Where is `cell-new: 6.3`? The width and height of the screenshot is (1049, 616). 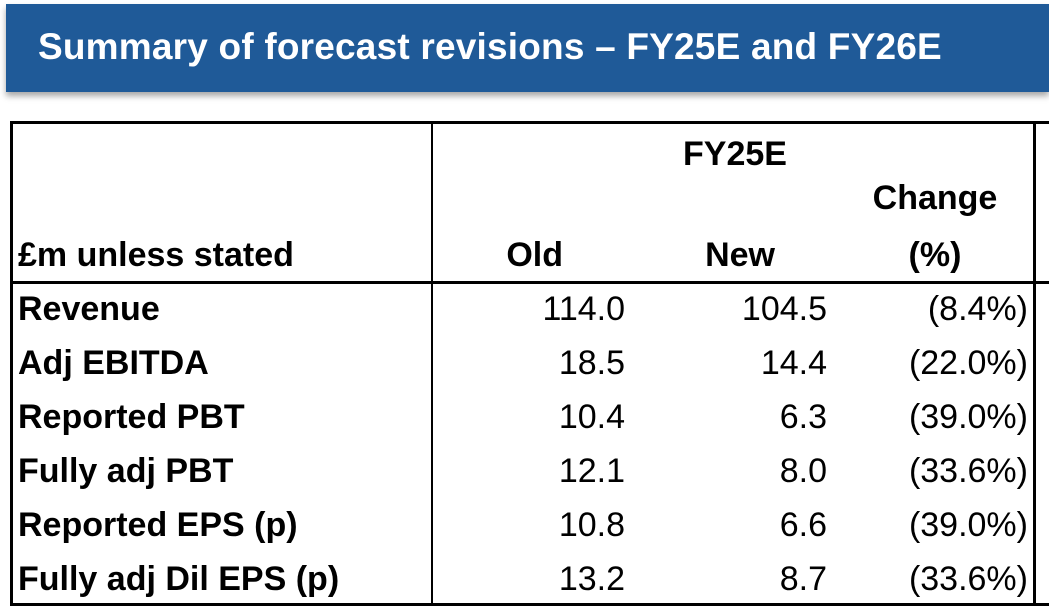
cell-new: 6.3 is located at coordinates (803, 417).